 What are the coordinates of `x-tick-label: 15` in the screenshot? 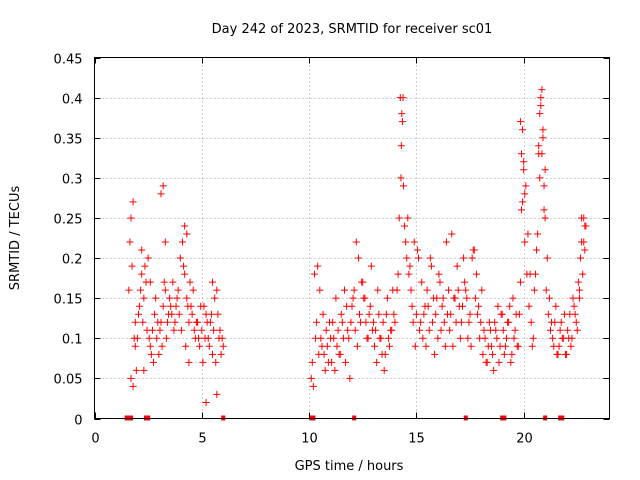 It's located at (416, 439).